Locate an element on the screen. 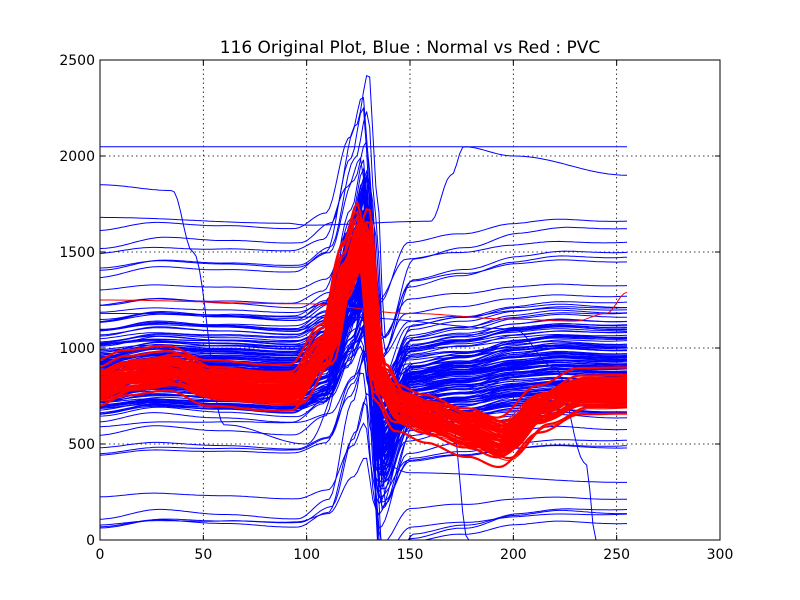 Image resolution: width=800 pixels, height=600 pixels. pvc-outlier-line is located at coordinates (364, 306).